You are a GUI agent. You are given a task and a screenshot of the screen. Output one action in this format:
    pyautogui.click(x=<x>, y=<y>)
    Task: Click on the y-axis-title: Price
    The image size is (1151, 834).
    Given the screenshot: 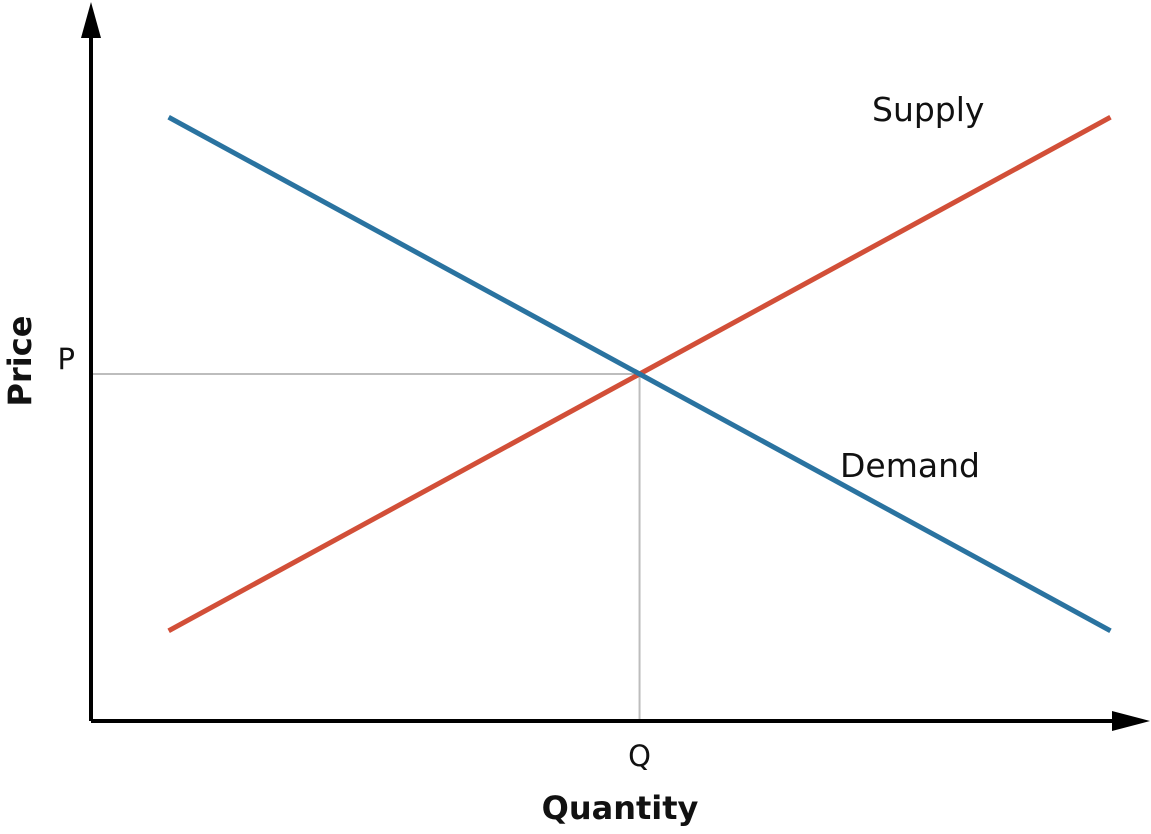 What is the action you would take?
    pyautogui.click(x=20, y=361)
    